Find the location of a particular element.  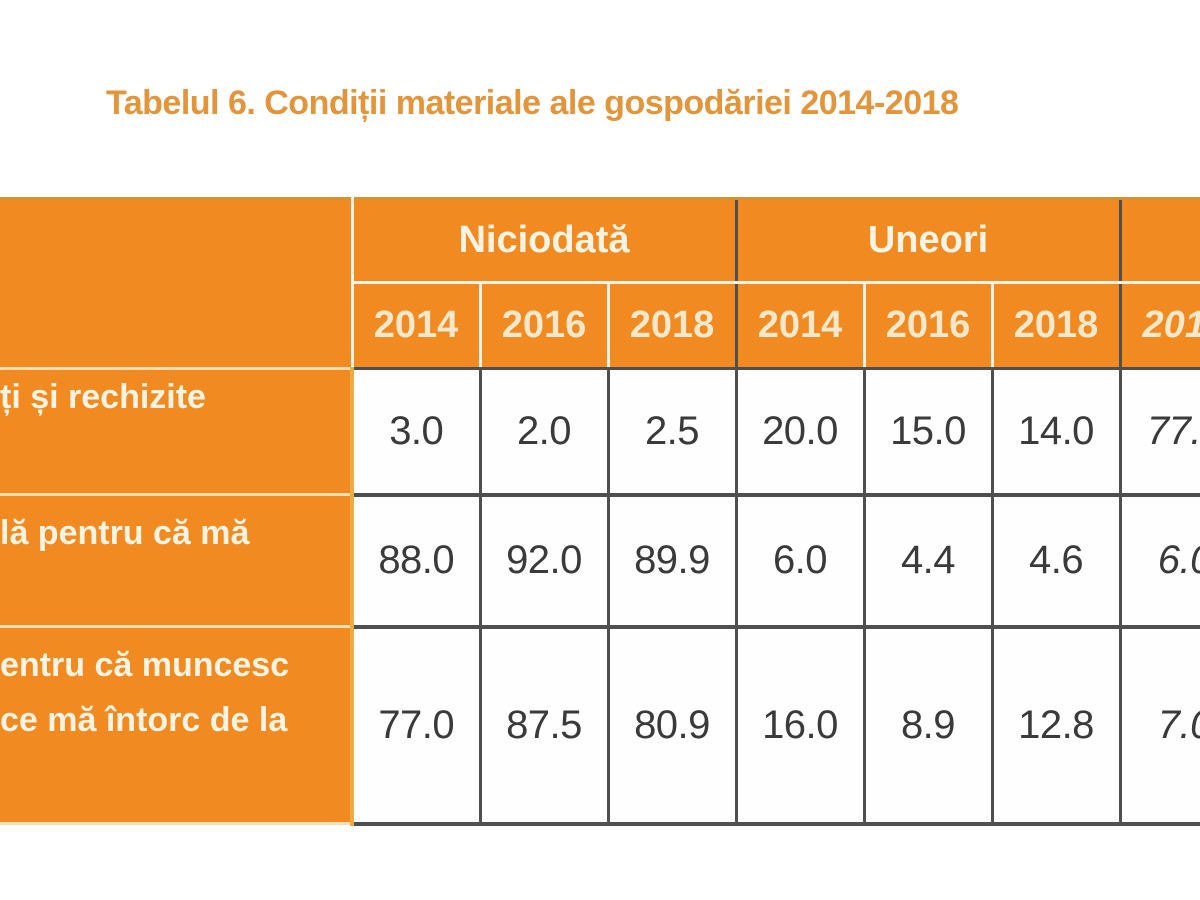

row-label: ți și rechizite is located at coordinates (177, 432).